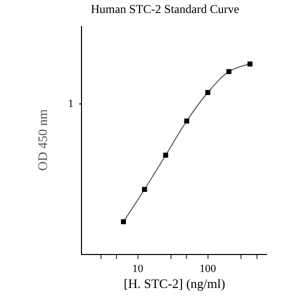 Image resolution: width=300 pixels, height=300 pixels. What do you see at coordinates (208, 269) in the screenshot?
I see `x-tick-label: 100` at bounding box center [208, 269].